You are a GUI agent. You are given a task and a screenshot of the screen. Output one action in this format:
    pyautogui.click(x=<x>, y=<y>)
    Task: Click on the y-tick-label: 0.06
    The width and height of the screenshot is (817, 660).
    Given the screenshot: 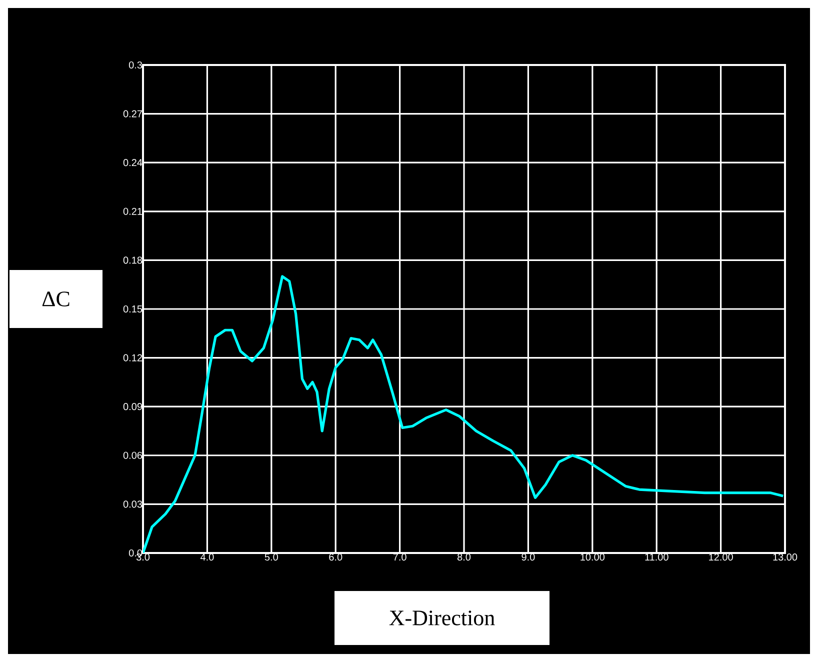 What is the action you would take?
    pyautogui.click(x=132, y=455)
    